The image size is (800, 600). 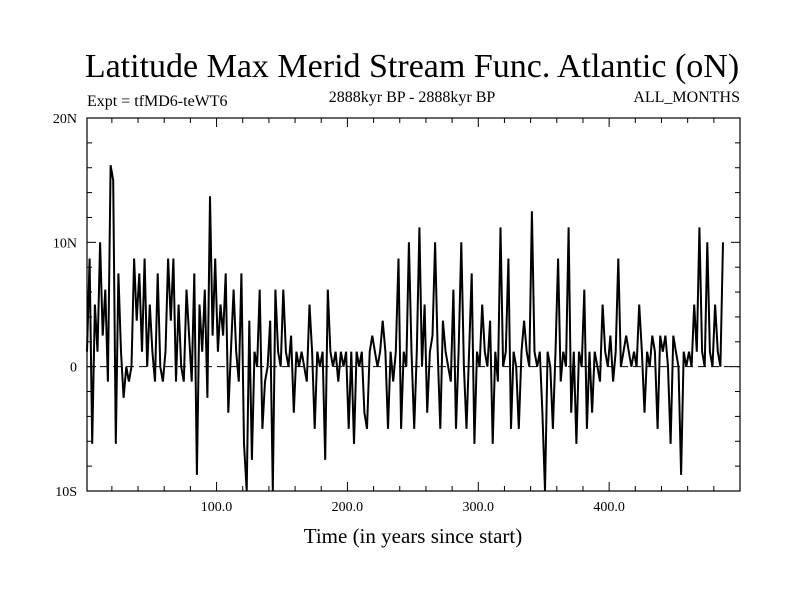 I want to click on x-tick-label: 100.0, so click(x=217, y=507).